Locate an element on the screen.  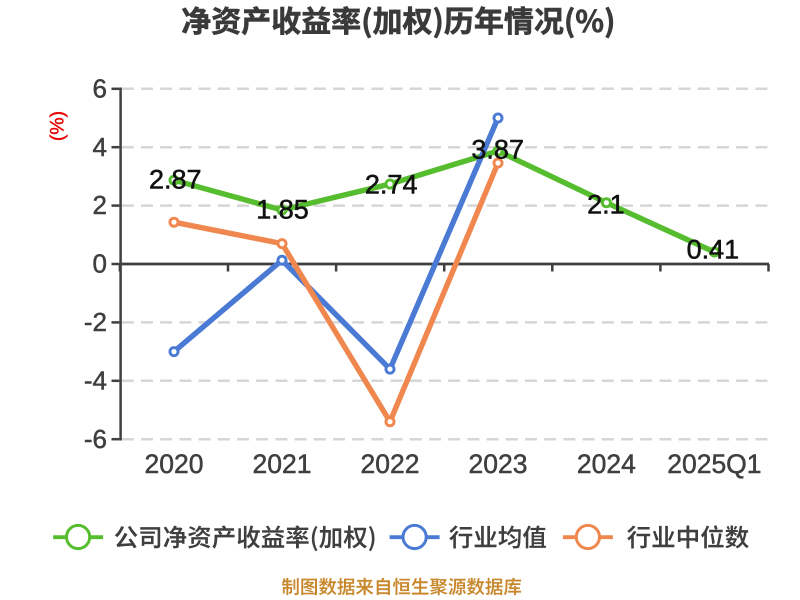
svg-text: 2.74 is located at coordinates (391, 184).